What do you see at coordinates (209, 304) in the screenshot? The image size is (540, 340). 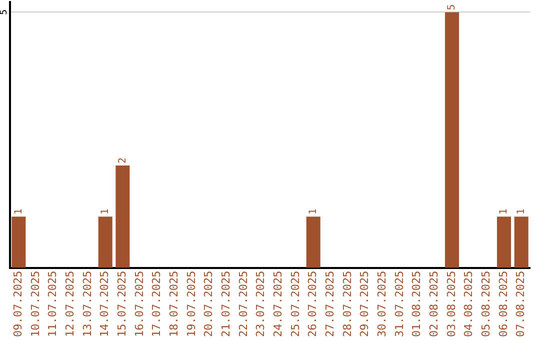 I see `x-tick-label: 20.07.2025` at bounding box center [209, 304].